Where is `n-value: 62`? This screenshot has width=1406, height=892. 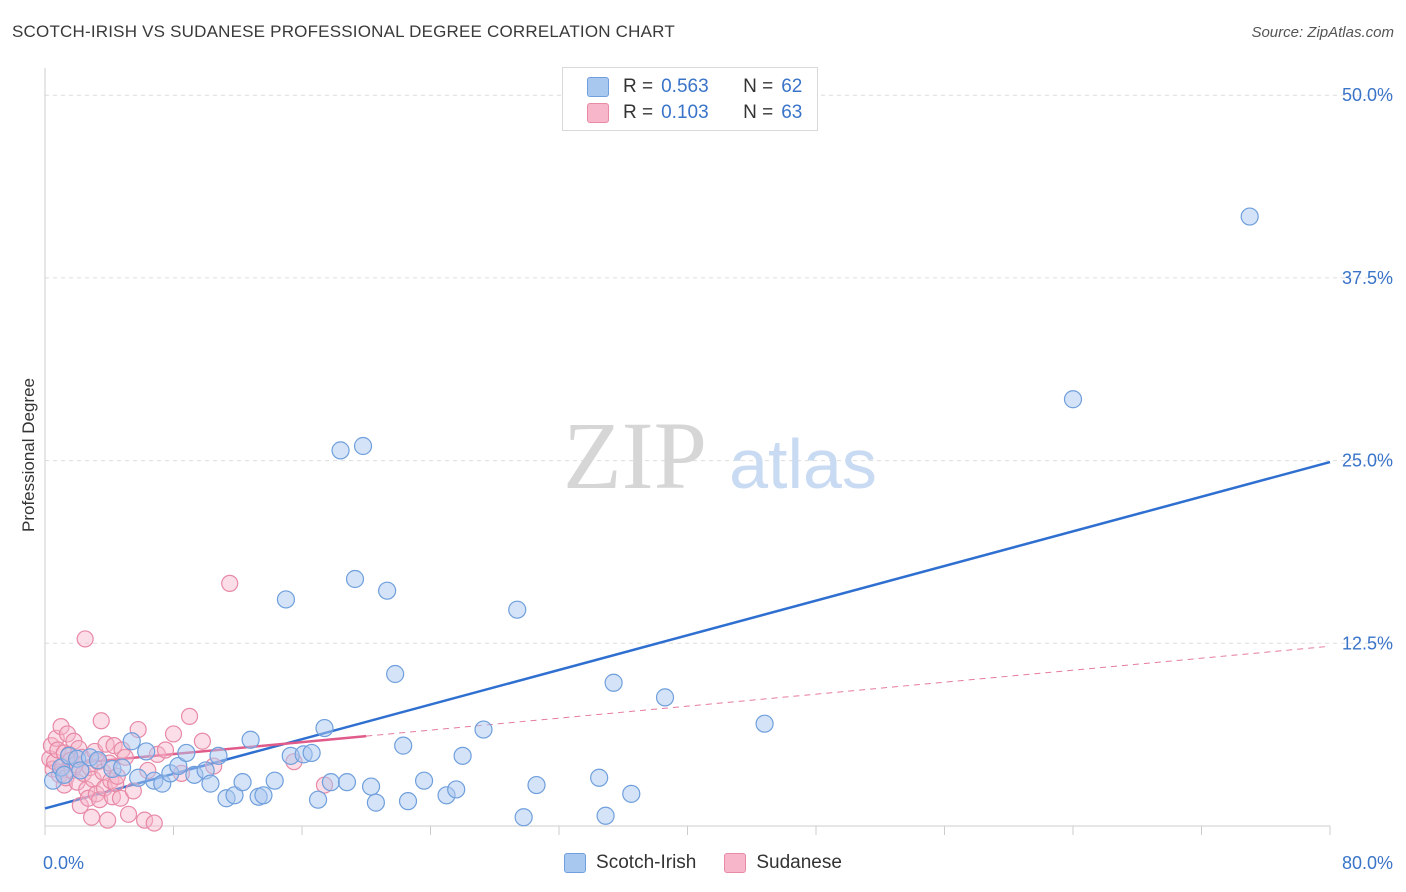
n-value: 62 is located at coordinates (792, 86).